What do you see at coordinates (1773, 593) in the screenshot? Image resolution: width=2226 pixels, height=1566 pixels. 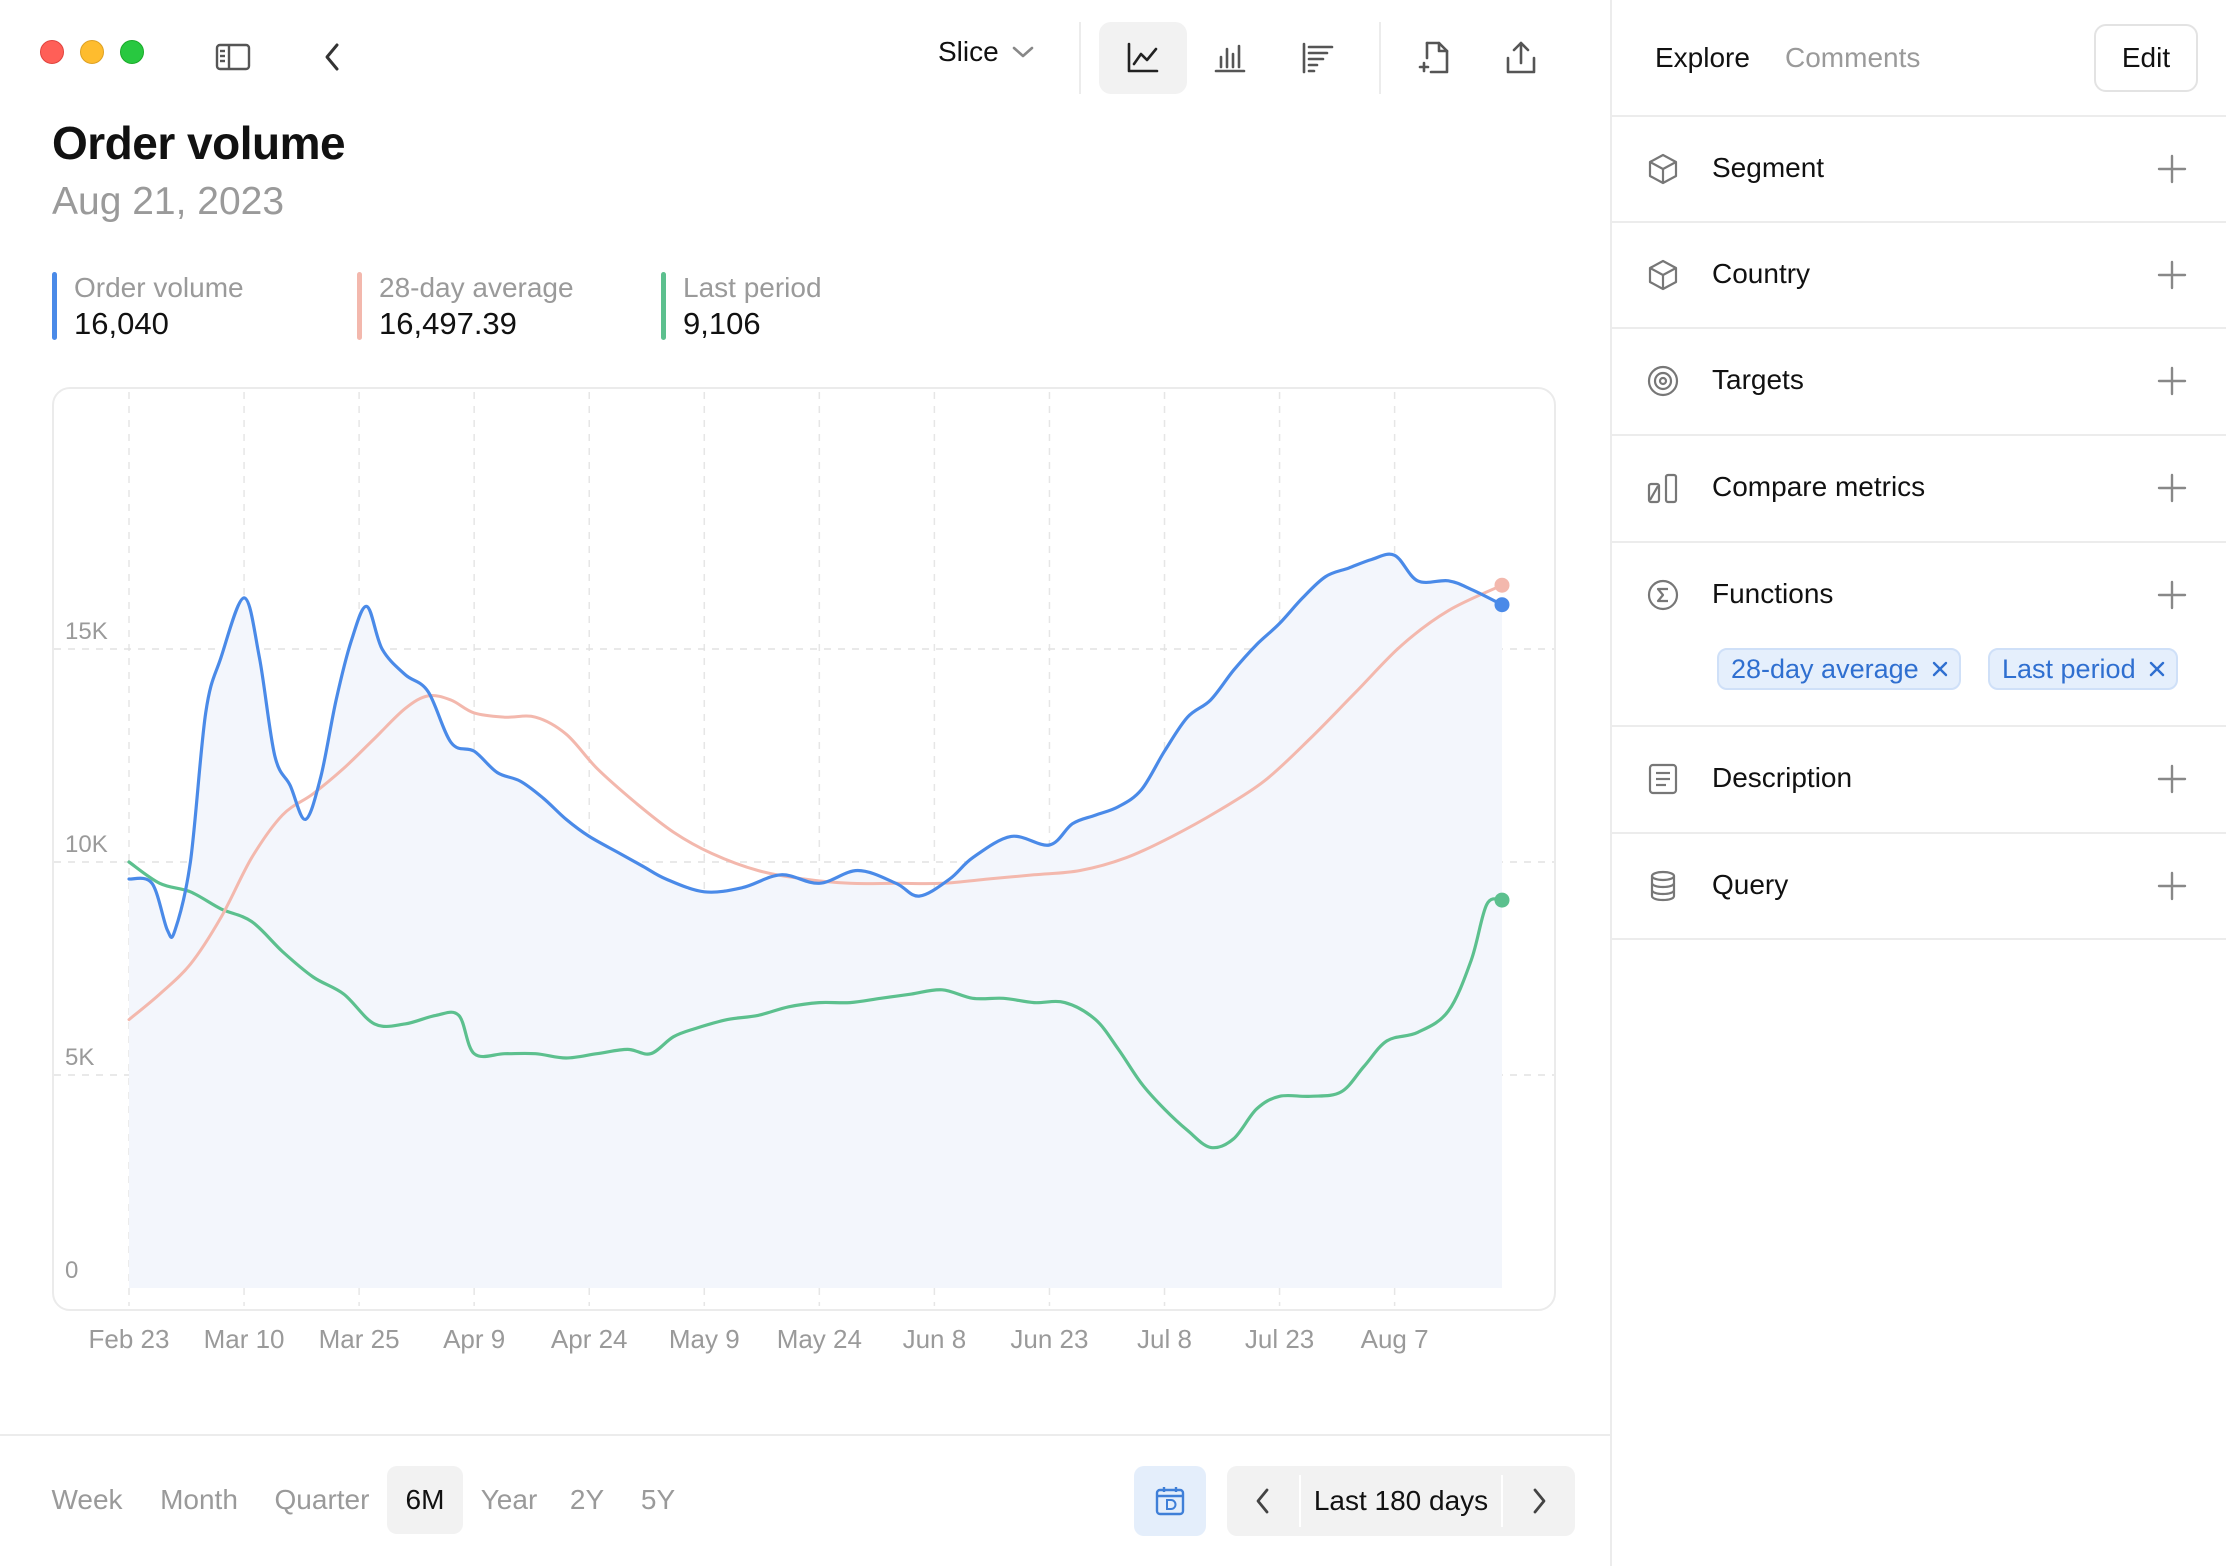 I see `functions-label: Functions` at bounding box center [1773, 593].